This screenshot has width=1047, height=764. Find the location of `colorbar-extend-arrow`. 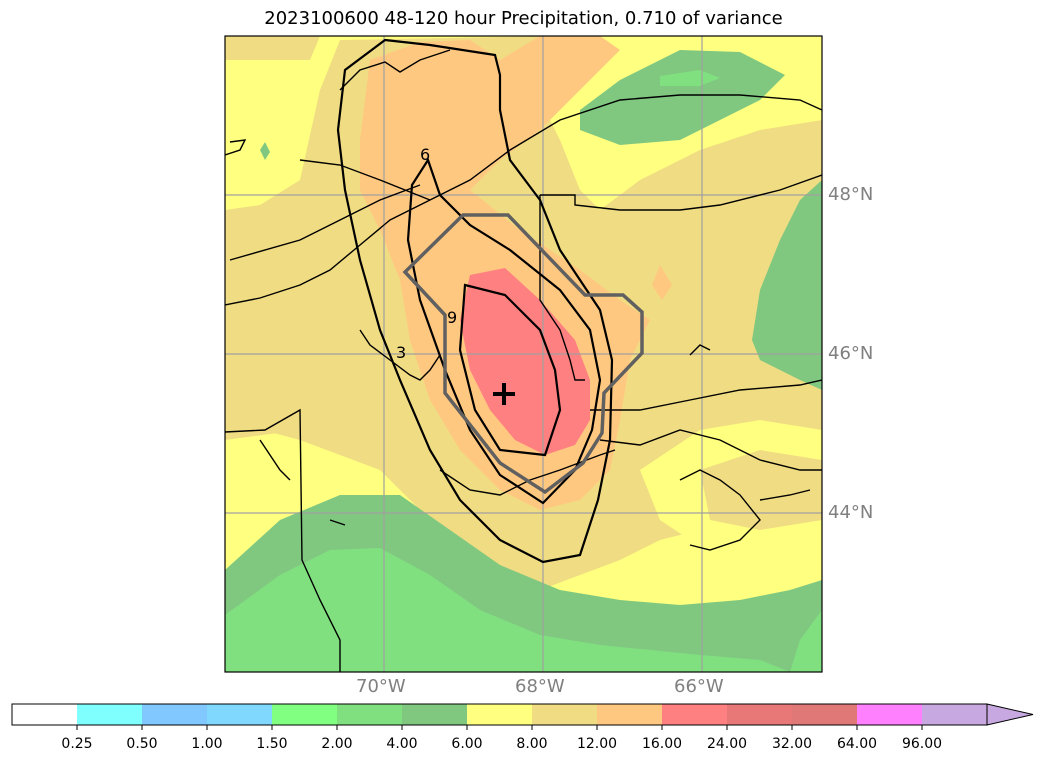

colorbar-extend-arrow is located at coordinates (1010, 714).